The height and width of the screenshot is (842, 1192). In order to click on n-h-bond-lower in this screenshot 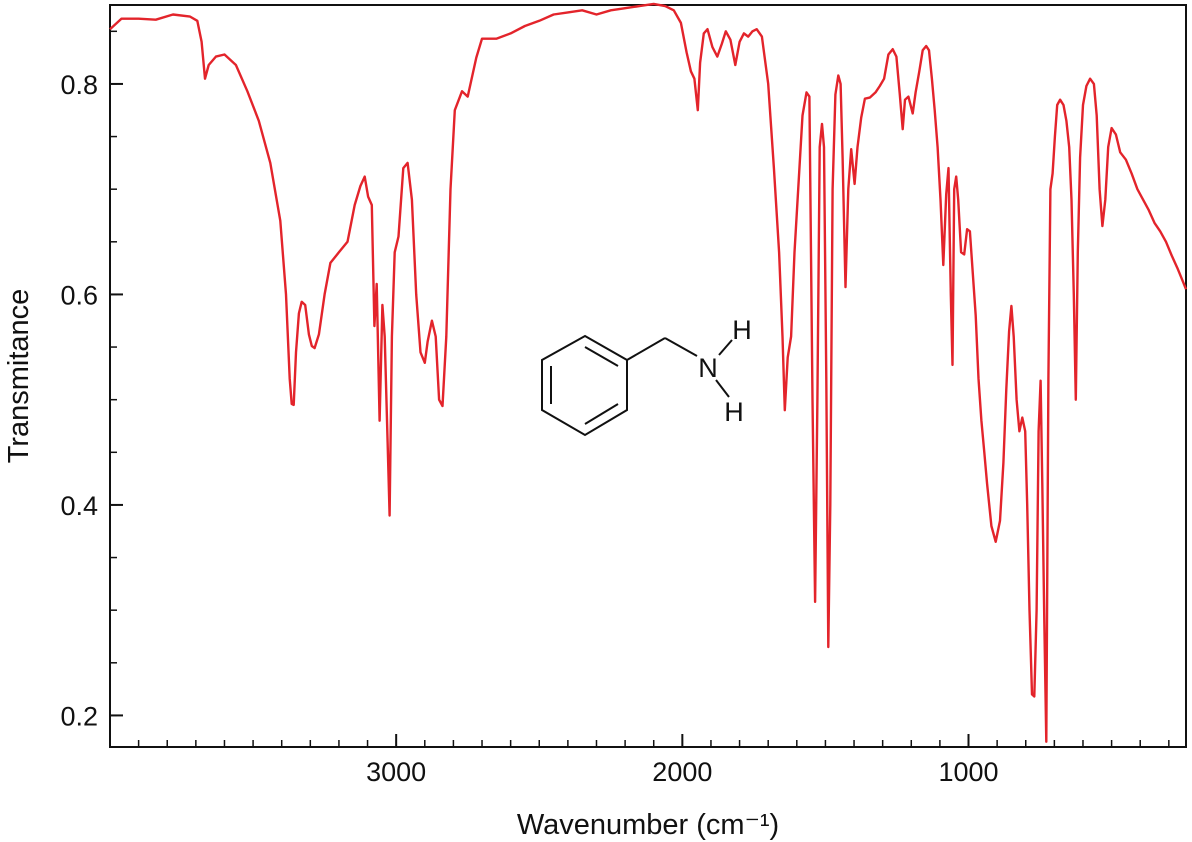, I will do `click(722, 388)`.